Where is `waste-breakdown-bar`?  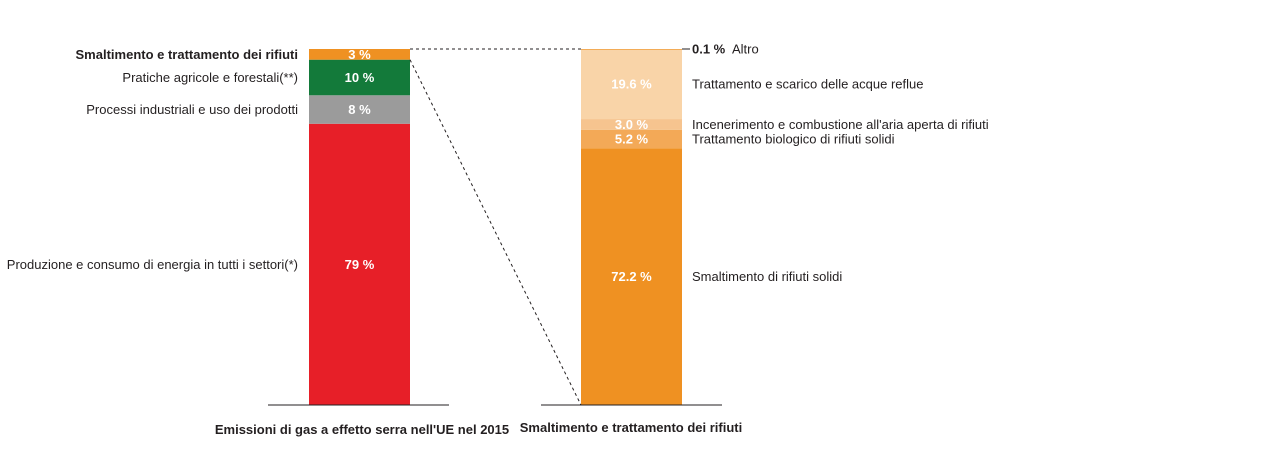
waste-breakdown-bar is located at coordinates (631, 227).